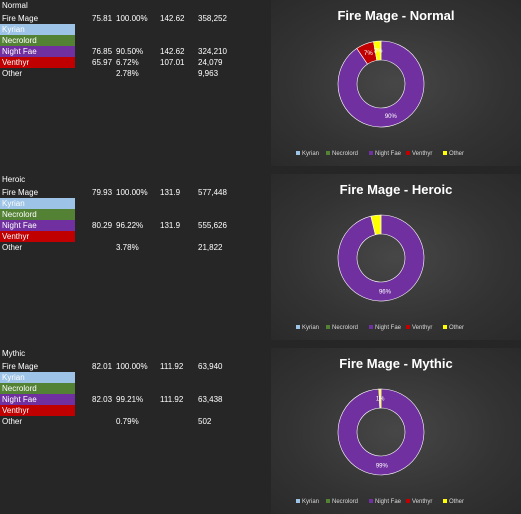 The width and height of the screenshot is (521, 514). I want to click on row-value-3: 577,448, so click(212, 192).